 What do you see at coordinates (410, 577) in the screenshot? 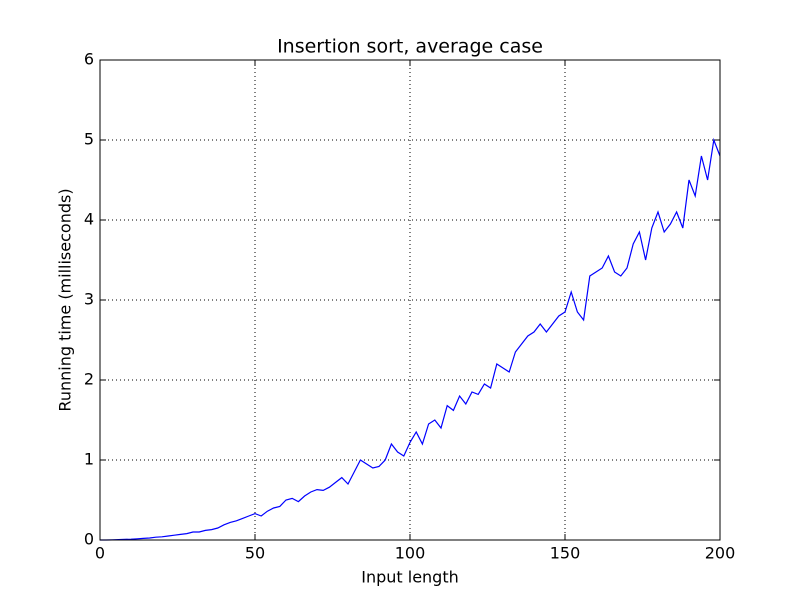
I see `x-axis-label: Input length` at bounding box center [410, 577].